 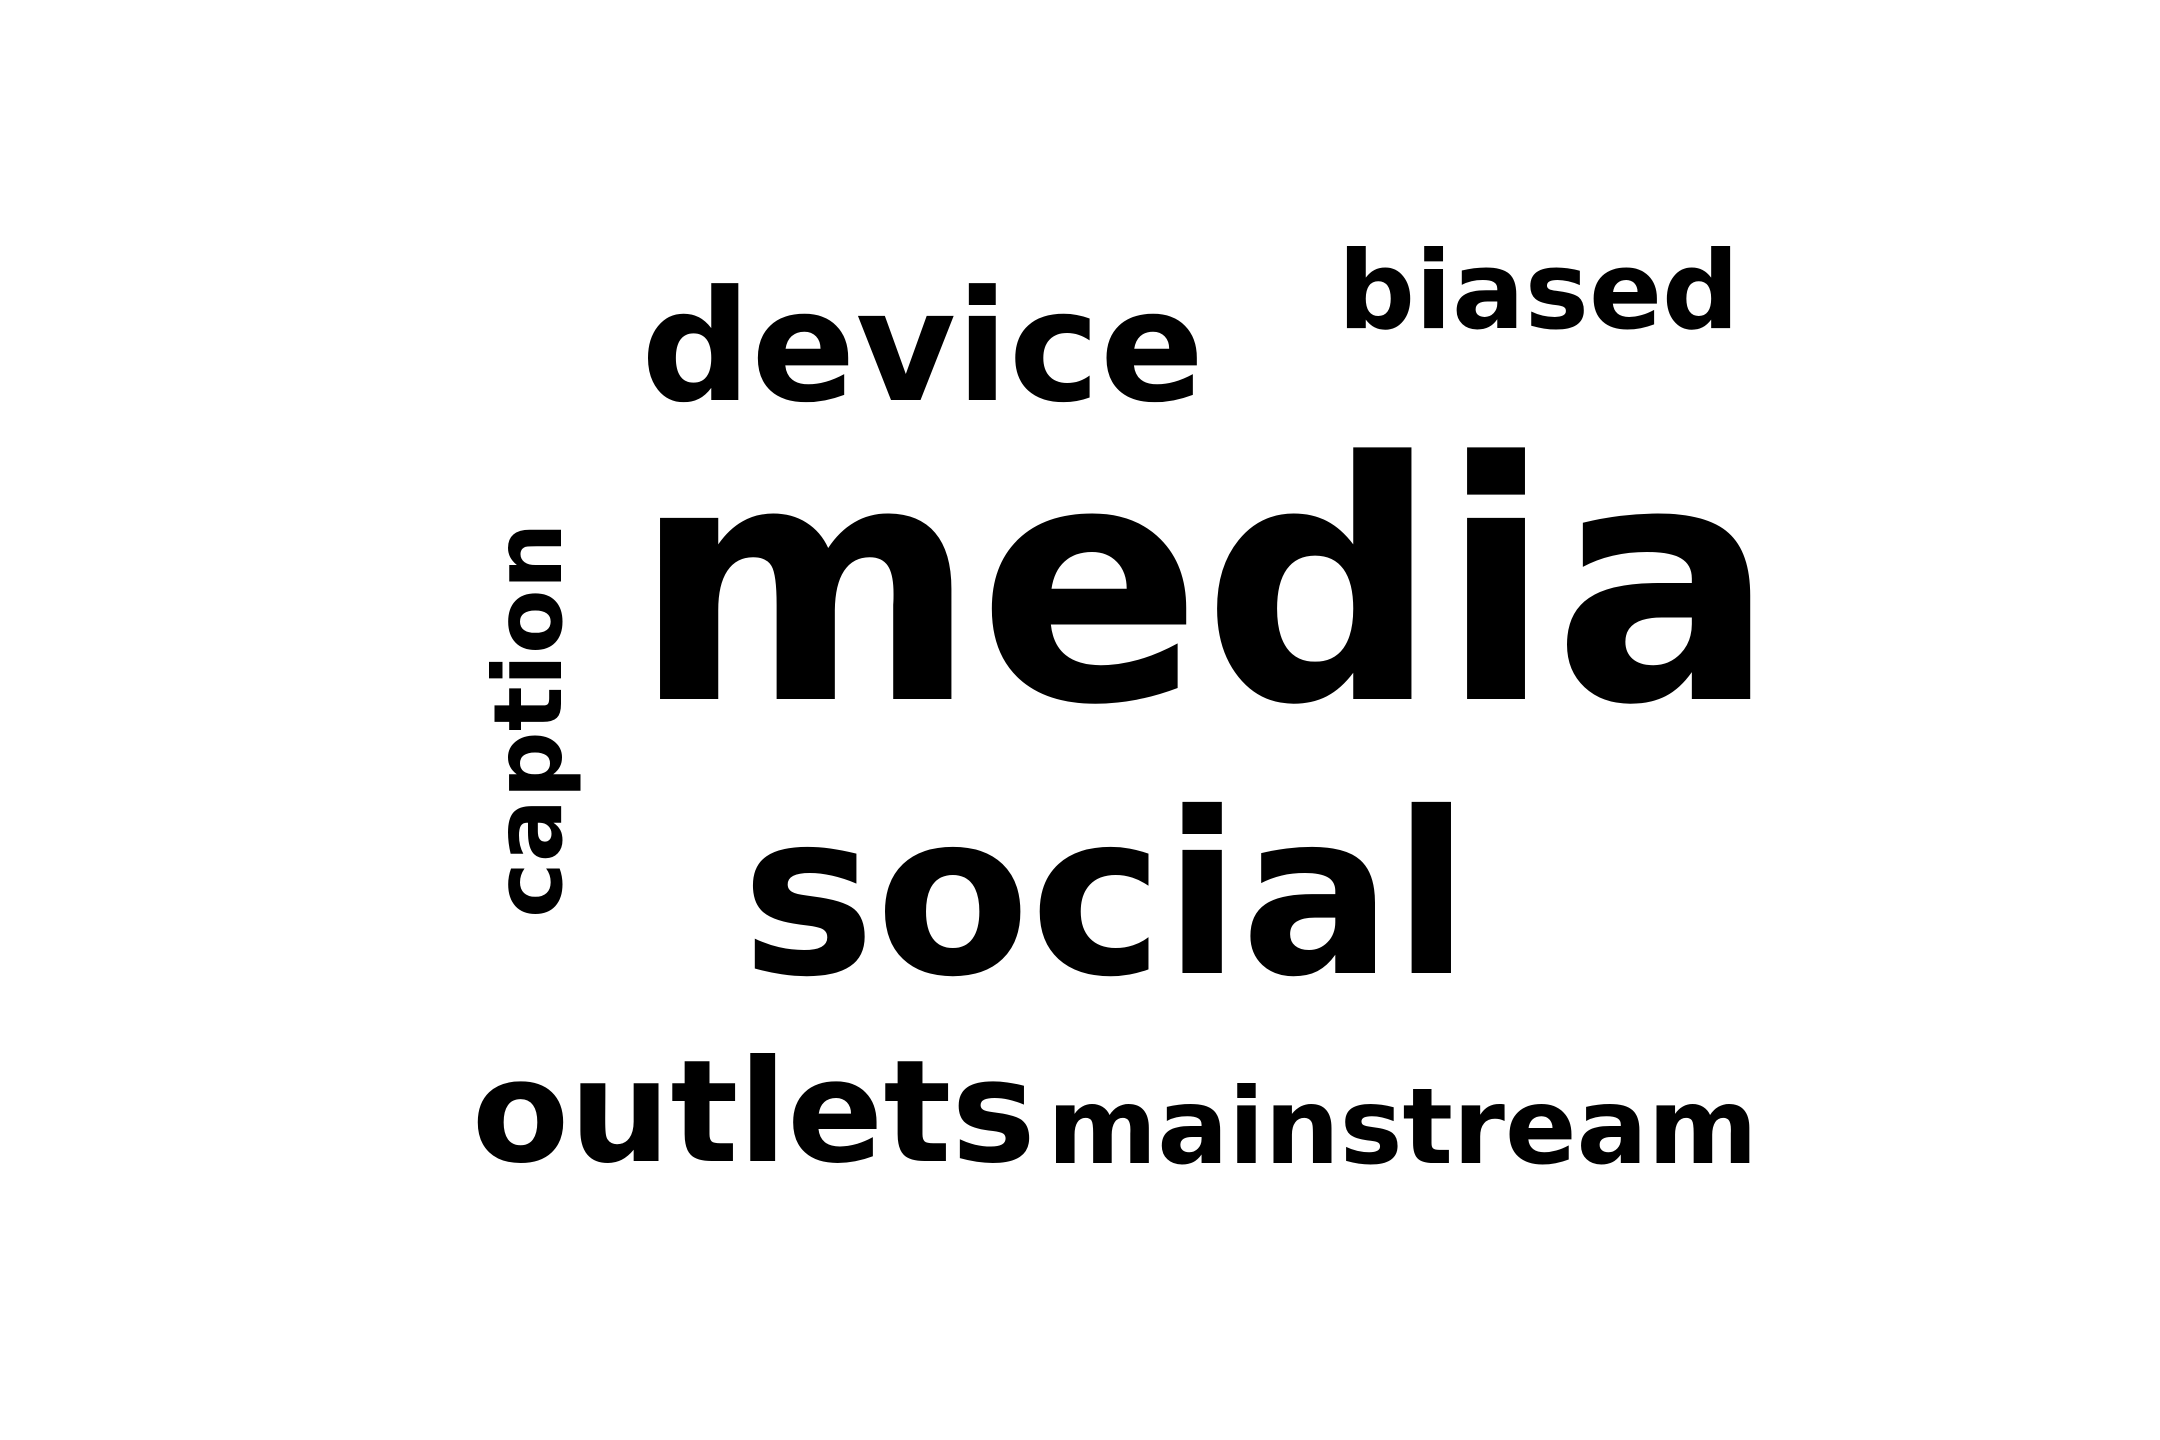 I want to click on word-biased: biased, so click(x=1538, y=292).